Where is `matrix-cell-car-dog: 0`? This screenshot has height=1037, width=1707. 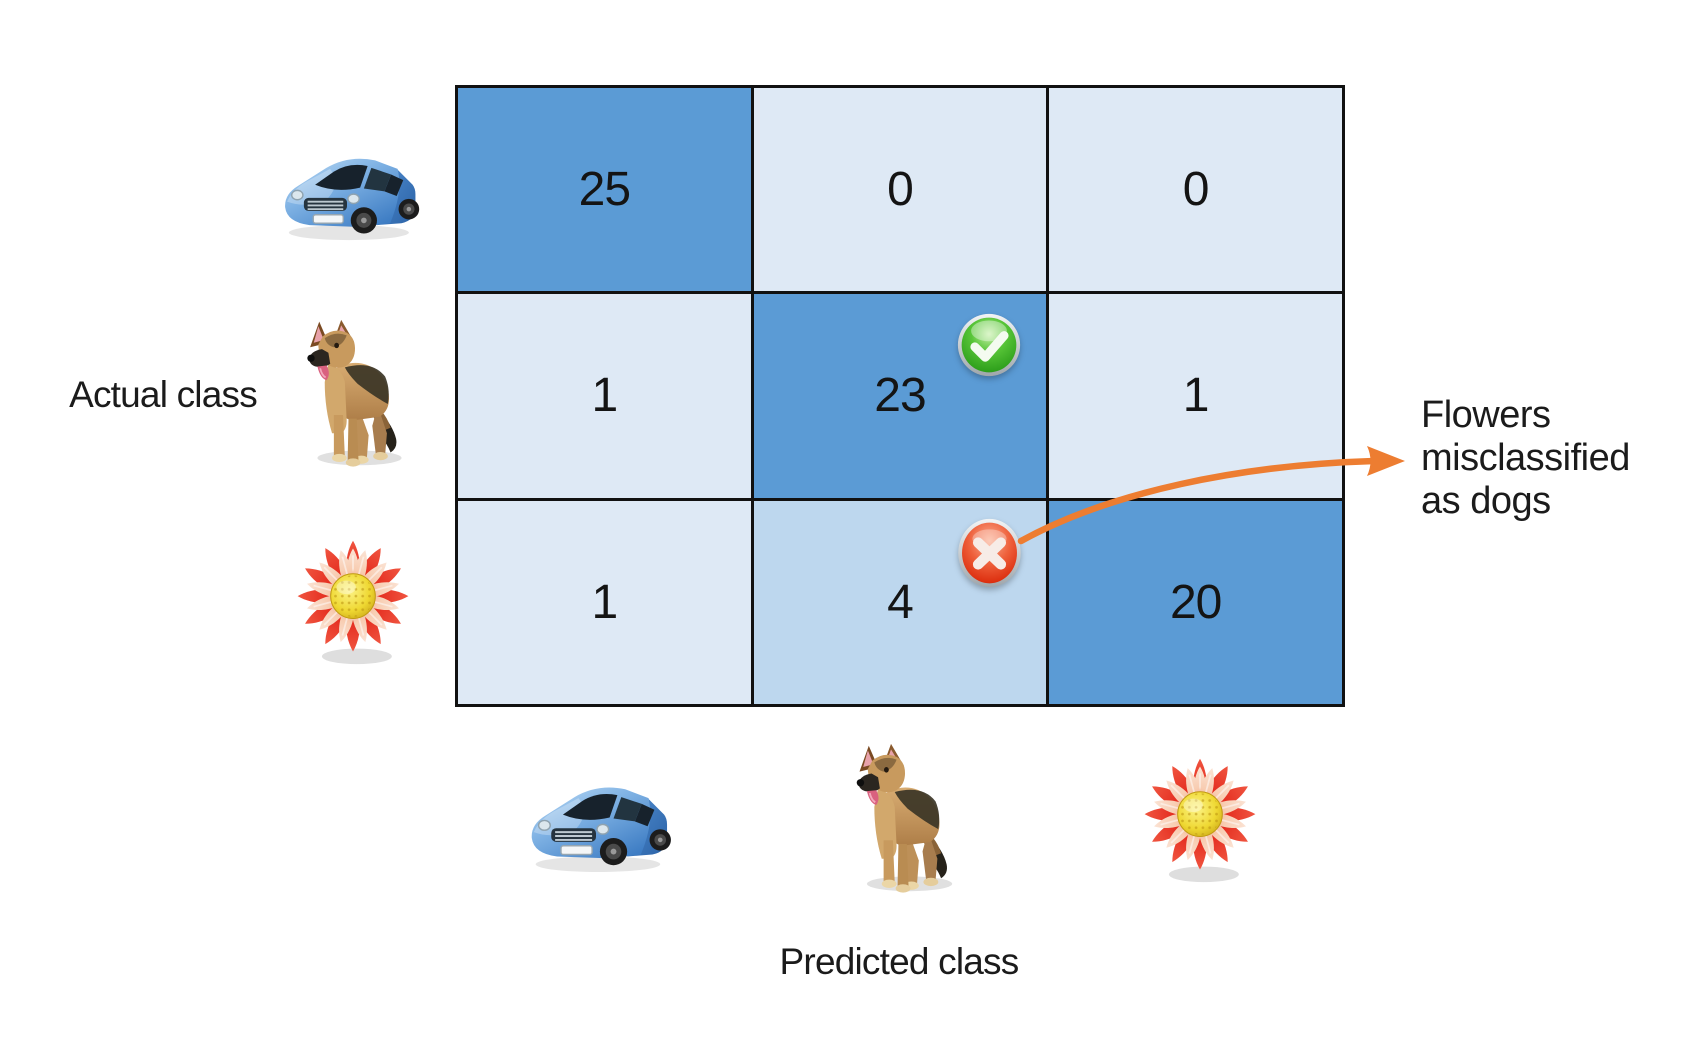 matrix-cell-car-dog: 0 is located at coordinates (900, 190).